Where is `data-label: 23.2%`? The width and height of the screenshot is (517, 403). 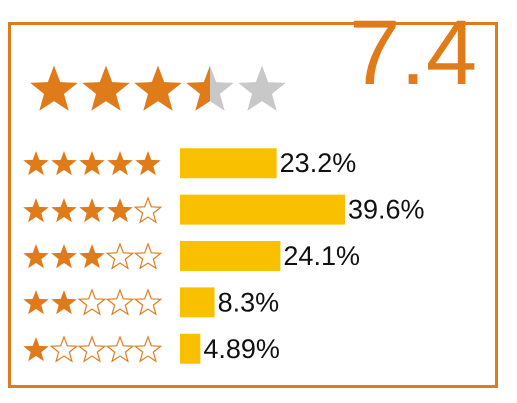
data-label: 23.2% is located at coordinates (318, 163).